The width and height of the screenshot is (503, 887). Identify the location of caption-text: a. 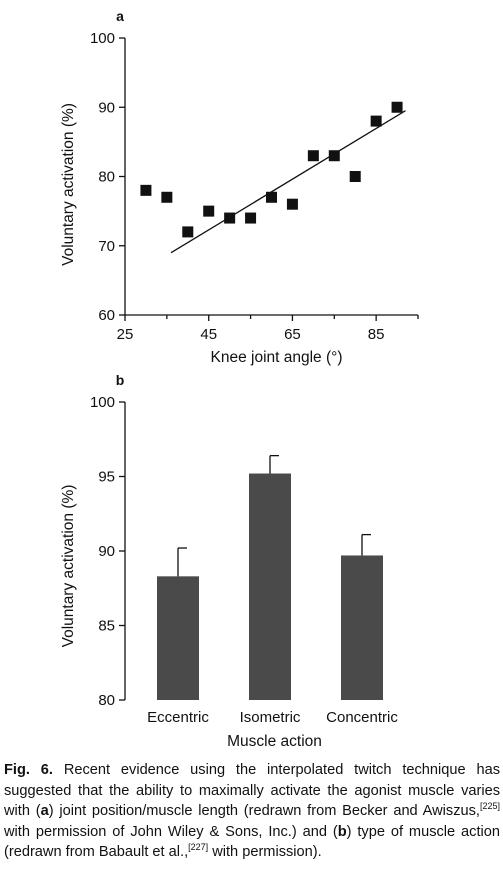
(44, 811).